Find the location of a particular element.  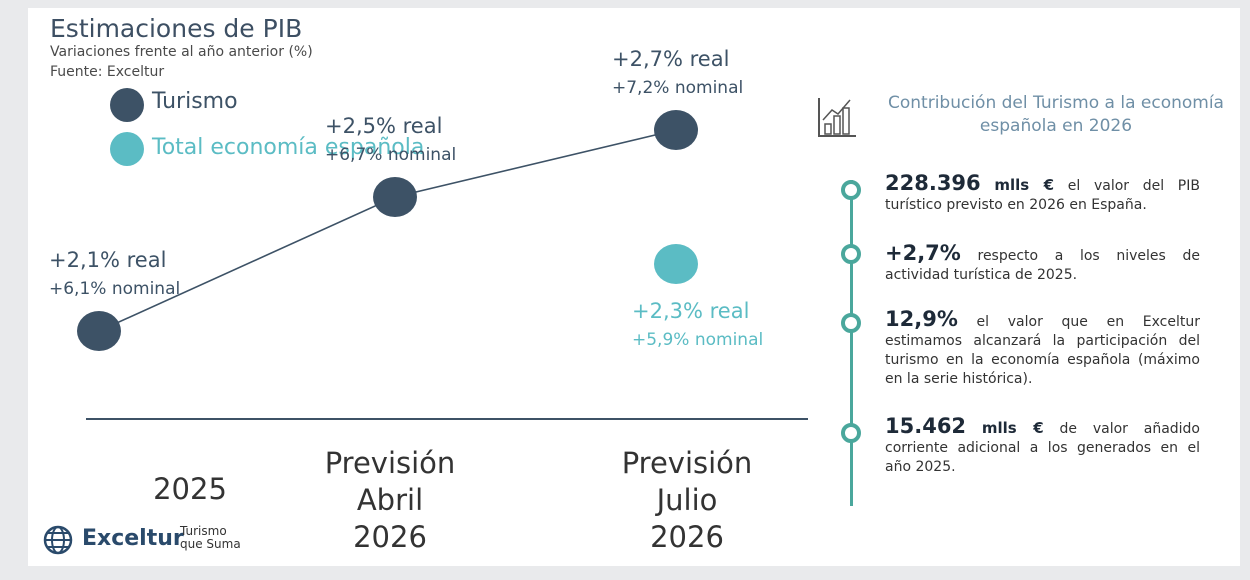

x-category-label: Previsión Julio 2026 is located at coordinates (687, 500).